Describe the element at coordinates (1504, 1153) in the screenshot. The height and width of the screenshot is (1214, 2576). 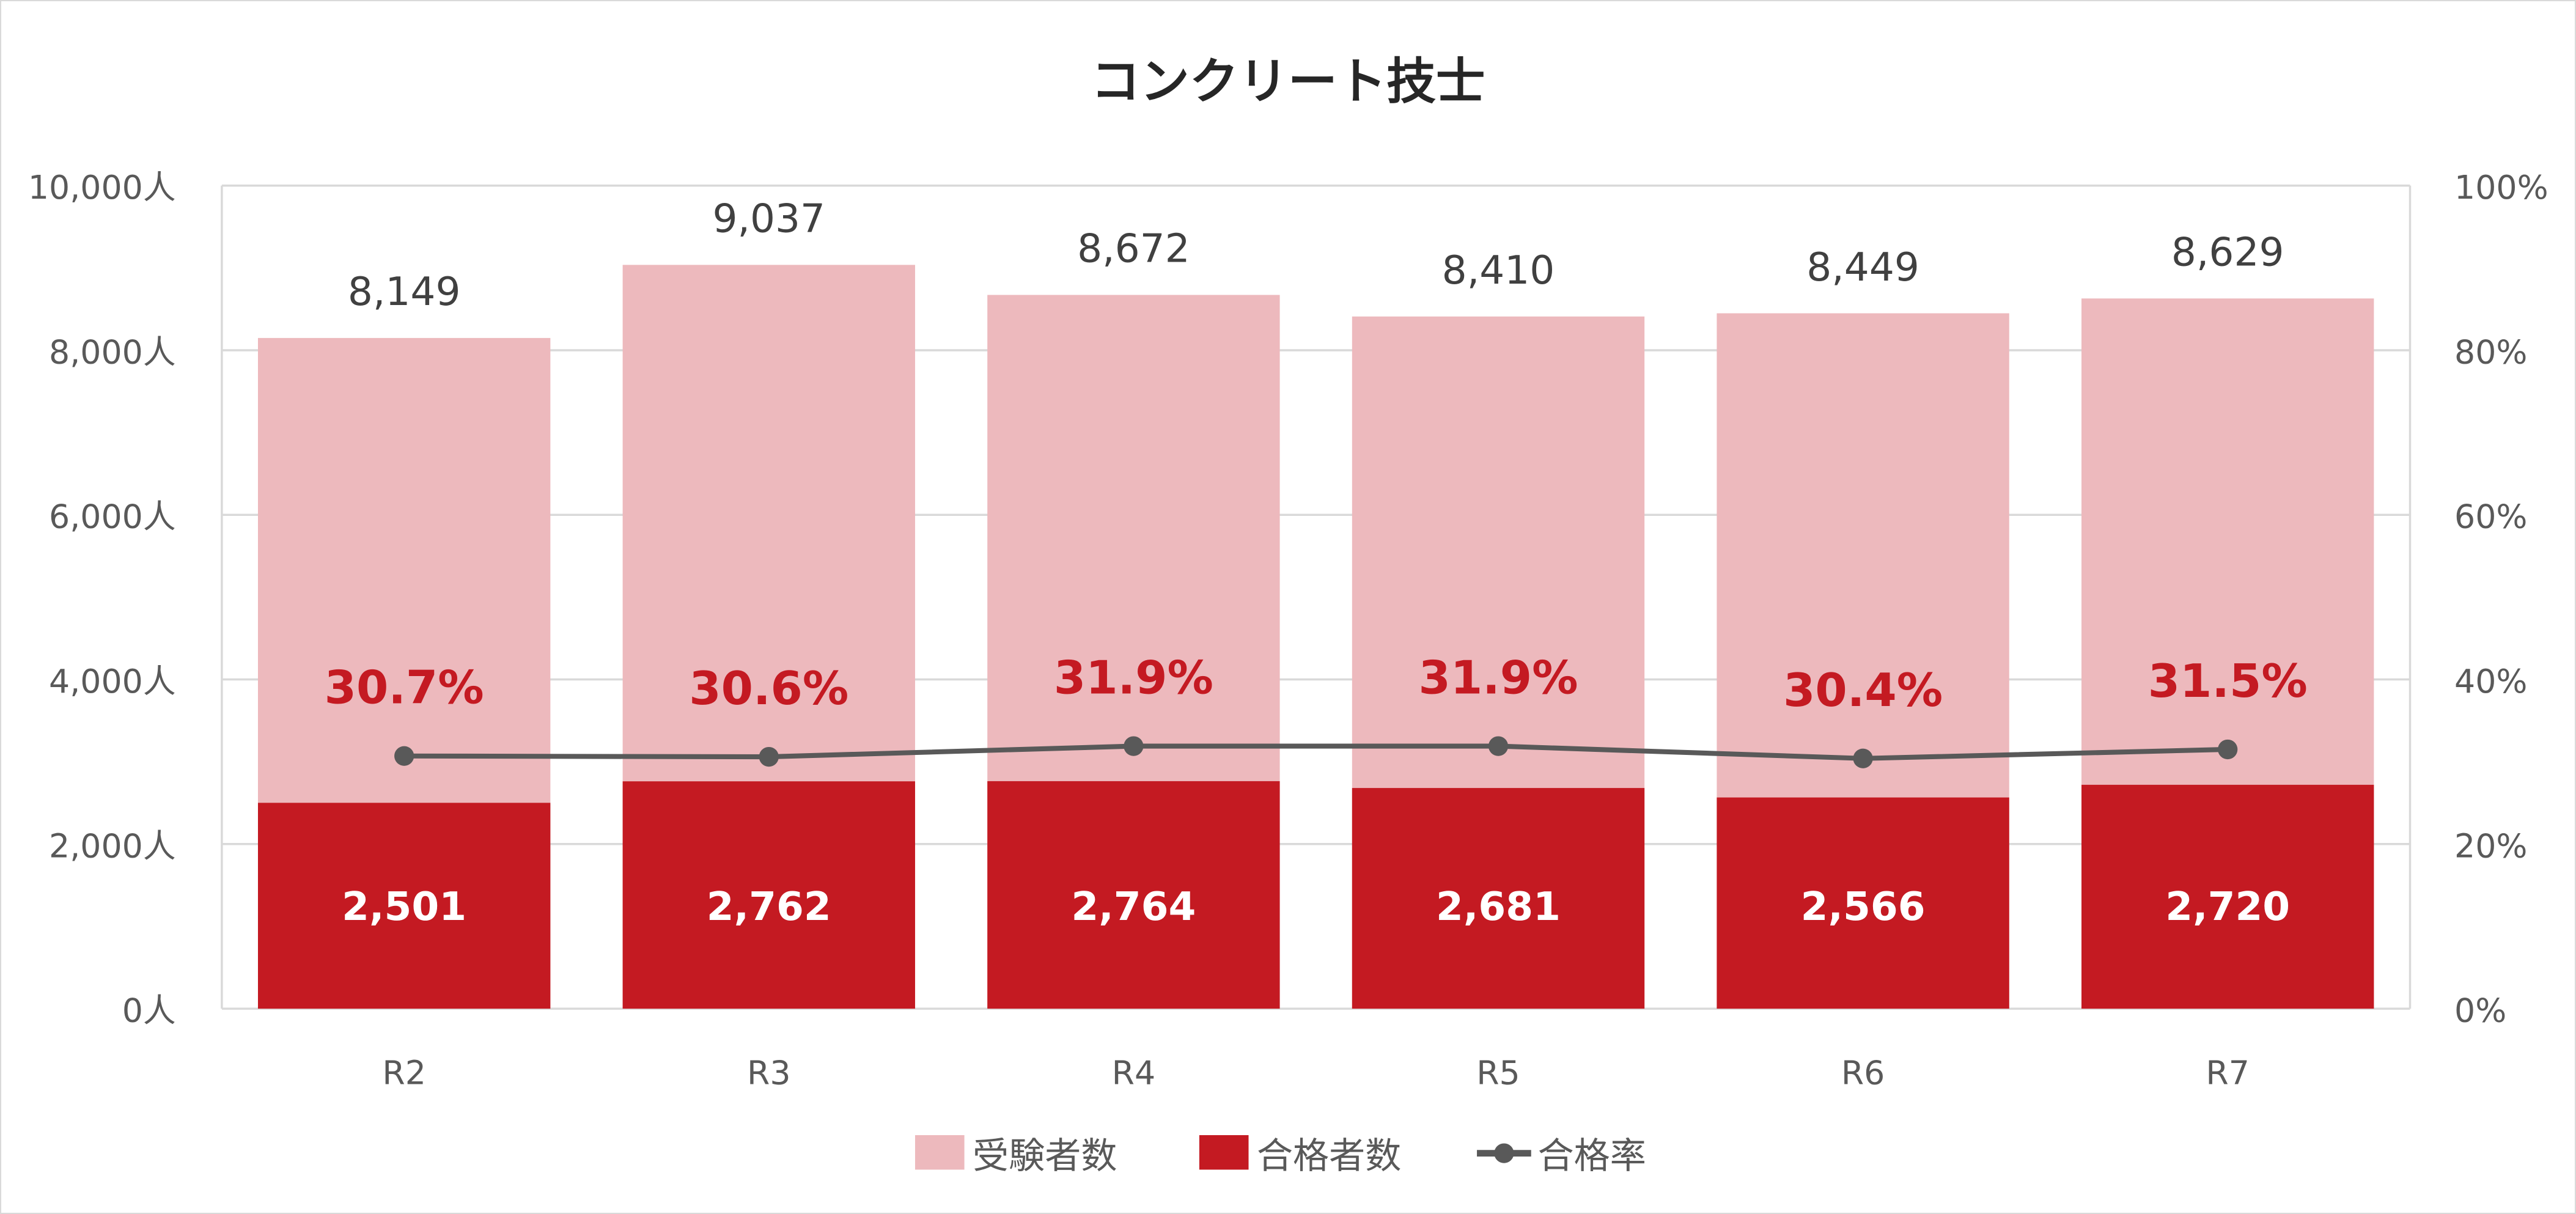
I see `legend-marker-pass-rate` at that location.